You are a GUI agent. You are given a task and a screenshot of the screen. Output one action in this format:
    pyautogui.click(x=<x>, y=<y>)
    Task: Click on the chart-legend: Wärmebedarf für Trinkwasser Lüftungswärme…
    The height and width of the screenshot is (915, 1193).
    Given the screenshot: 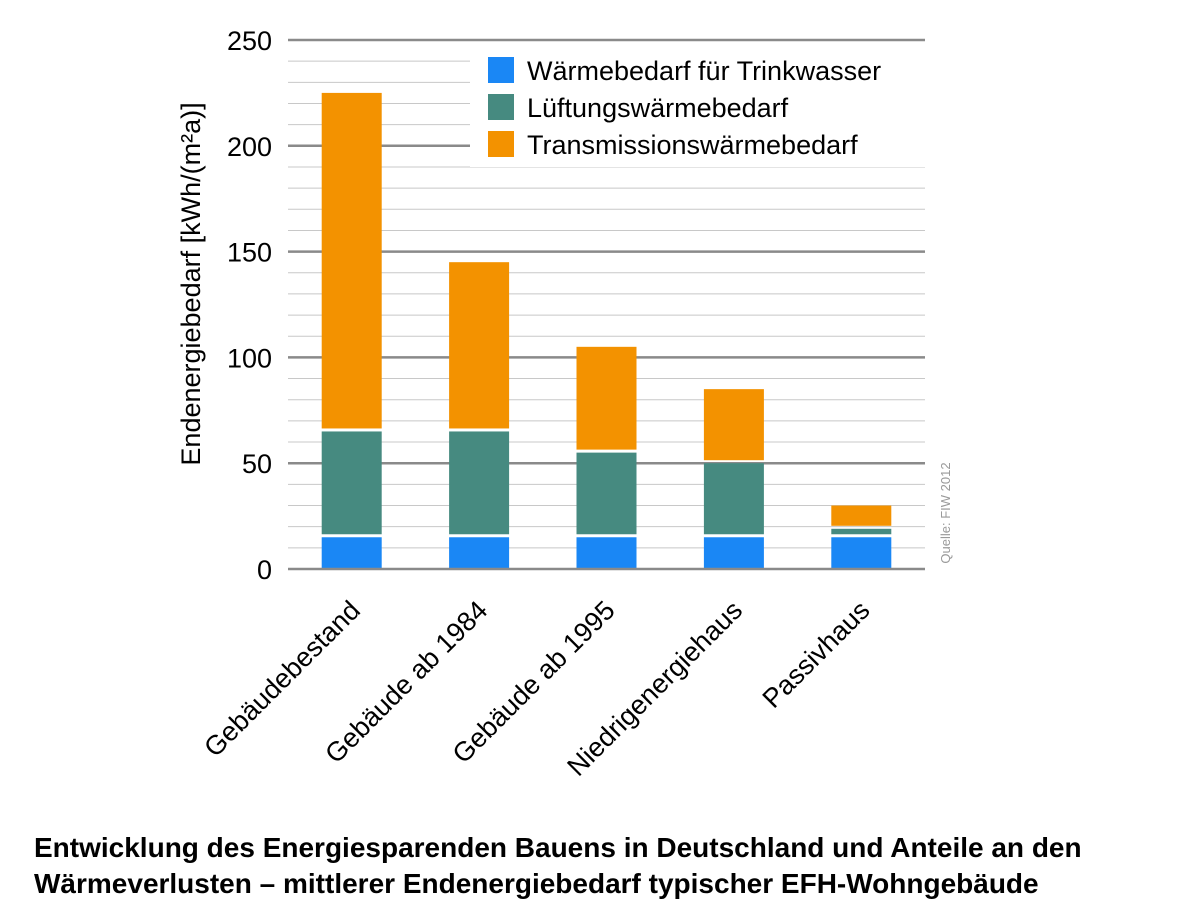 What is the action you would take?
    pyautogui.click(x=697, y=108)
    